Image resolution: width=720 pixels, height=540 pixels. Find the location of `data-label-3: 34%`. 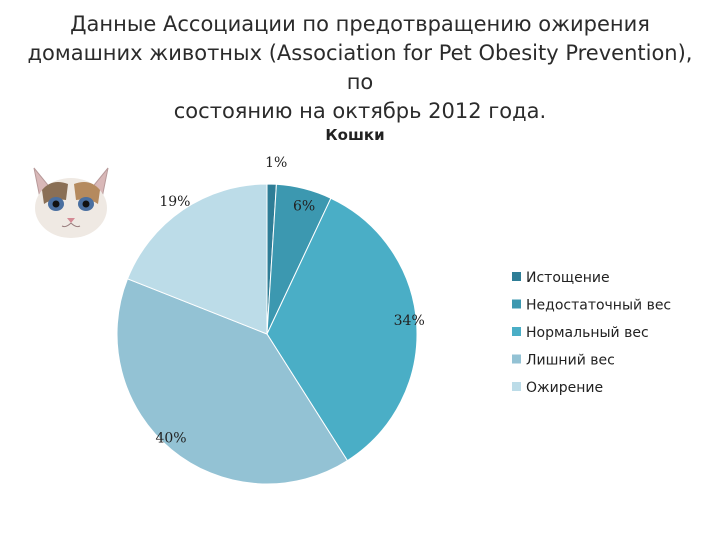

data-label-3: 34% is located at coordinates (409, 321).